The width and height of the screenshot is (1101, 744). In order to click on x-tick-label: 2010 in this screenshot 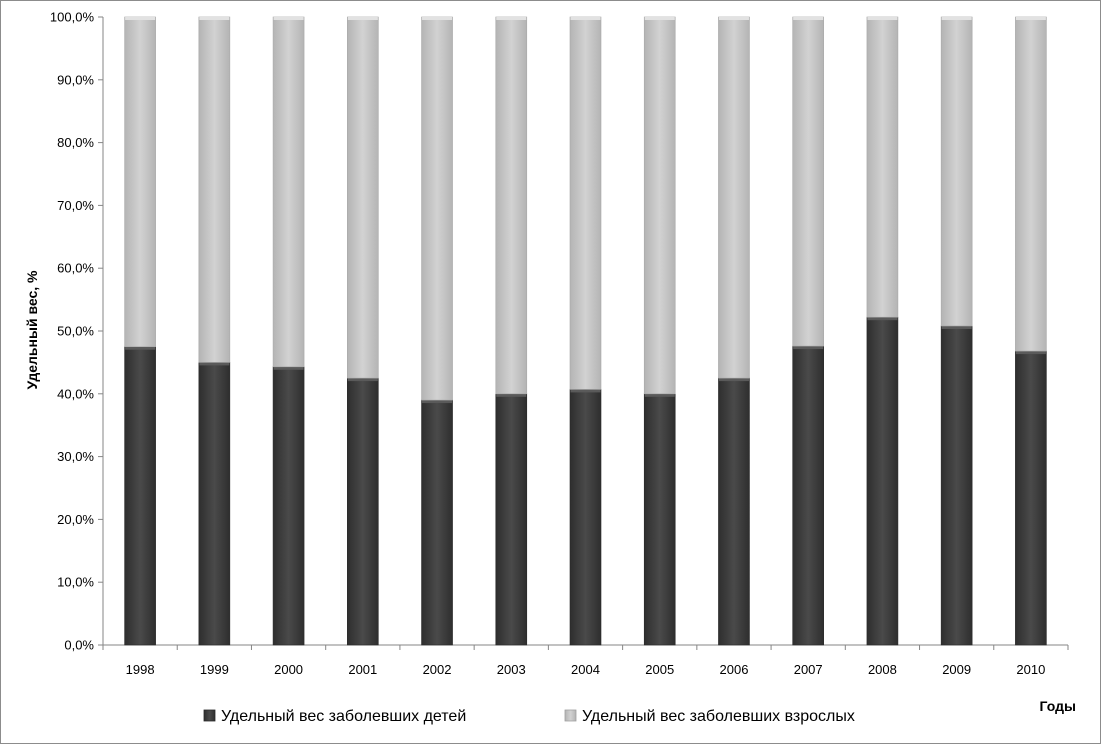, I will do `click(1030, 669)`.